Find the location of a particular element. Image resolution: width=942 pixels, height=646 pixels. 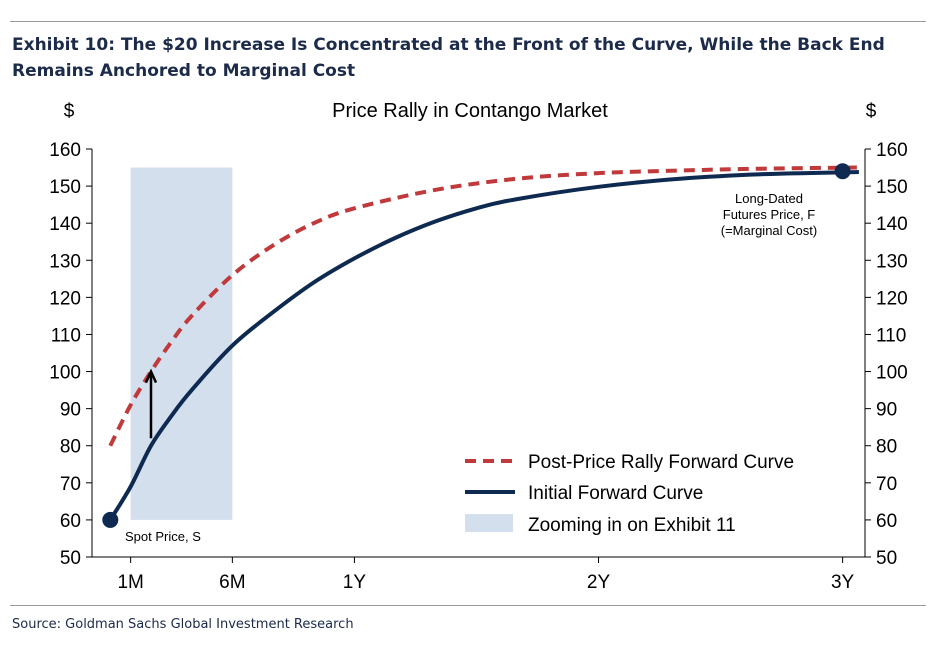

y-tick-label-left: 160 is located at coordinates (65, 150).